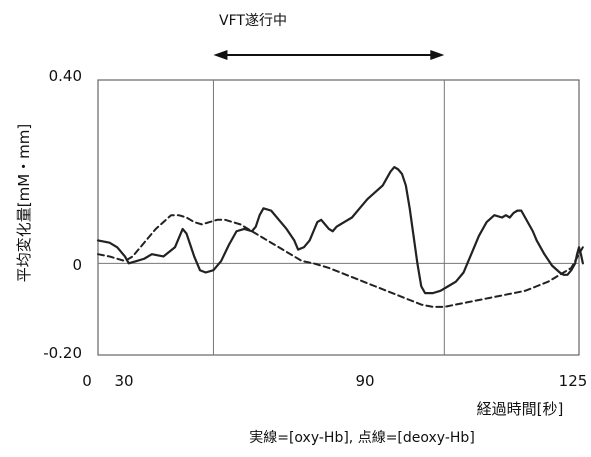  I want to click on x-tick-label-30: 30, so click(123, 381).